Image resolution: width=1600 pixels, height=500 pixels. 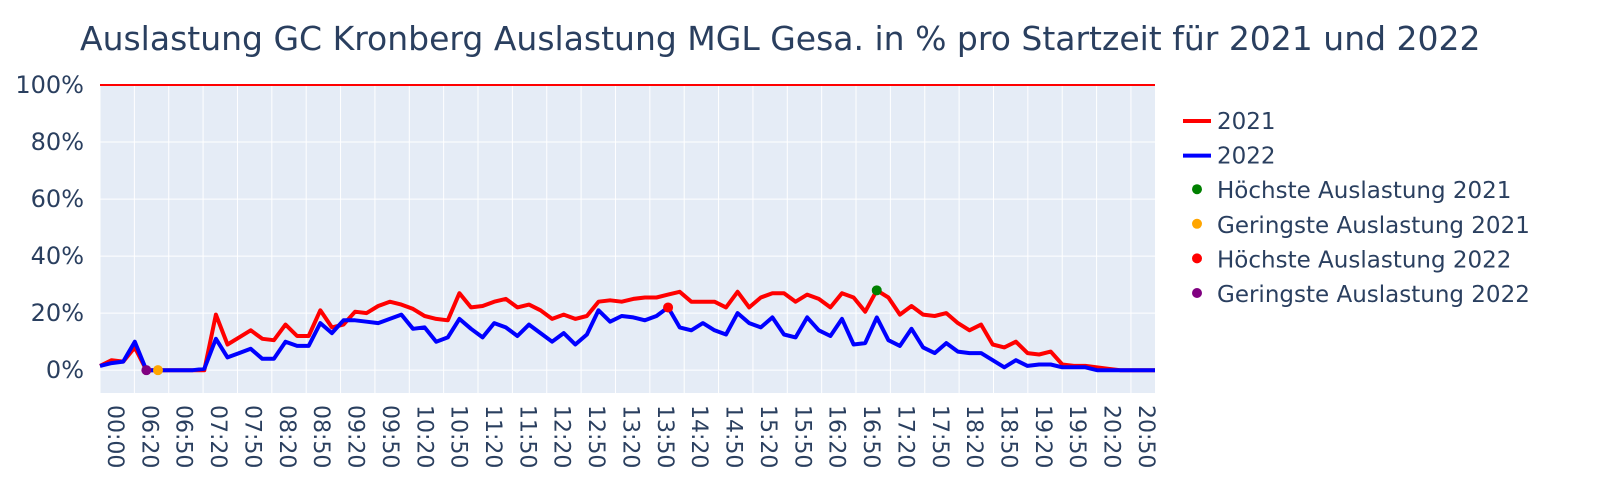 What do you see at coordinates (148, 436) in the screenshot?
I see `x-tick-label: 06:20` at bounding box center [148, 436].